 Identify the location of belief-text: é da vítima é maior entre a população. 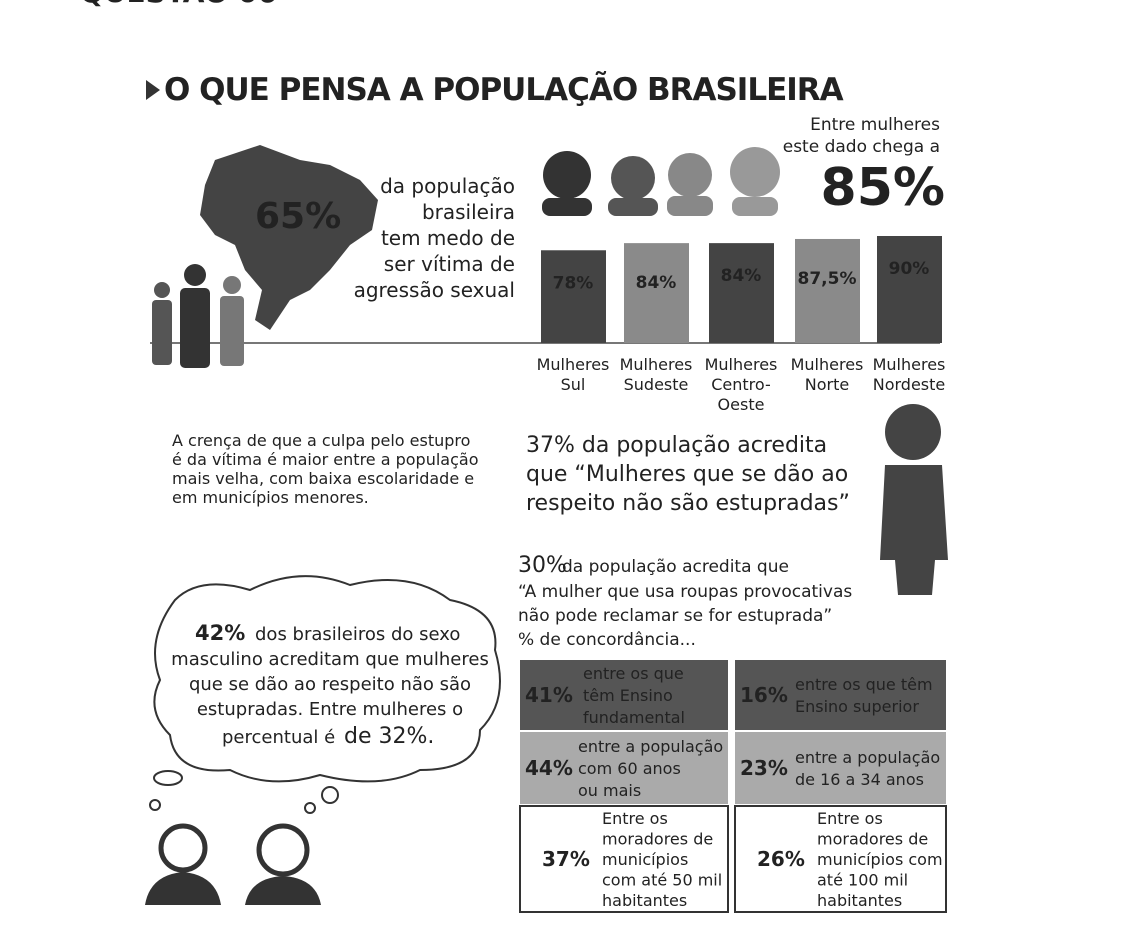
(325, 459).